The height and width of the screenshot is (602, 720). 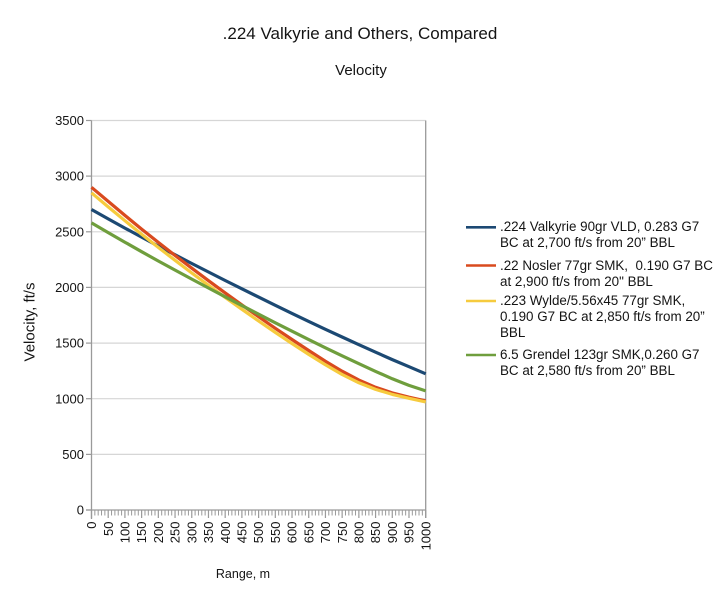 What do you see at coordinates (141, 533) in the screenshot?
I see `svg-text: 150` at bounding box center [141, 533].